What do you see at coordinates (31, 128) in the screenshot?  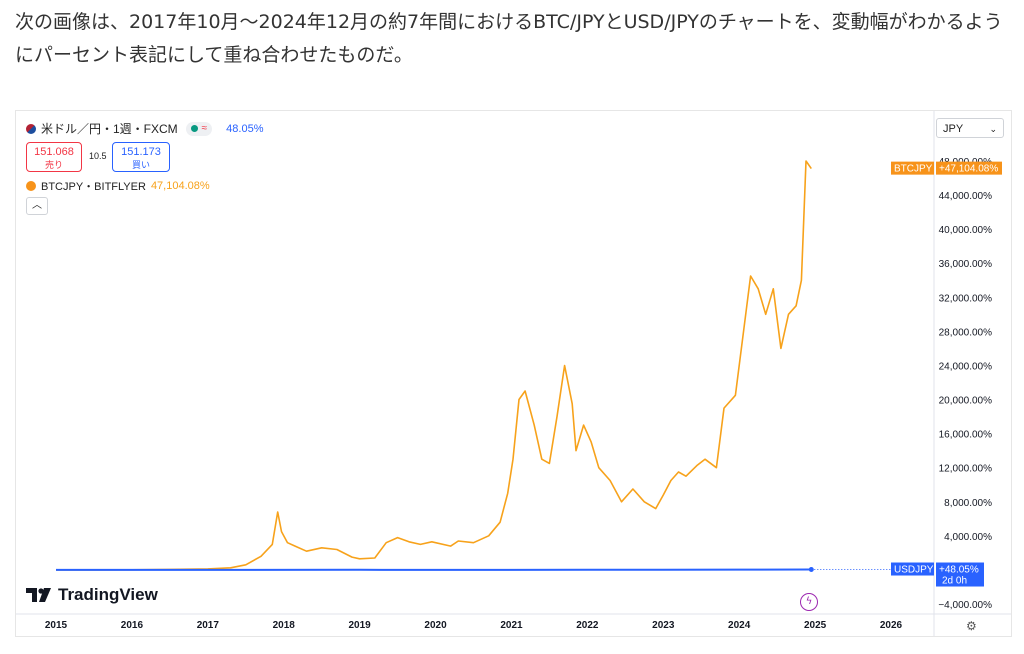 I see `us-flag-icon` at bounding box center [31, 128].